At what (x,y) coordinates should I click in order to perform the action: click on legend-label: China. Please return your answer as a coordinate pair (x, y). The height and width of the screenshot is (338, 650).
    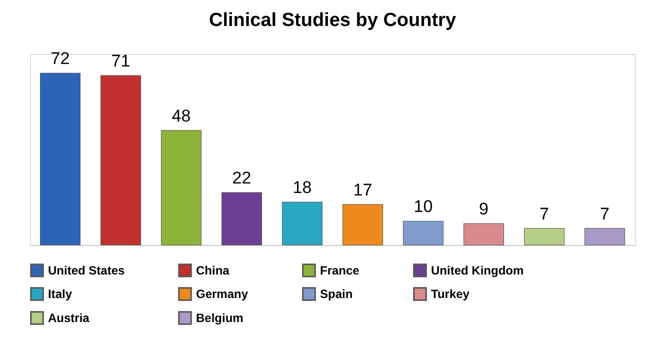
    Looking at the image, I should click on (213, 270).